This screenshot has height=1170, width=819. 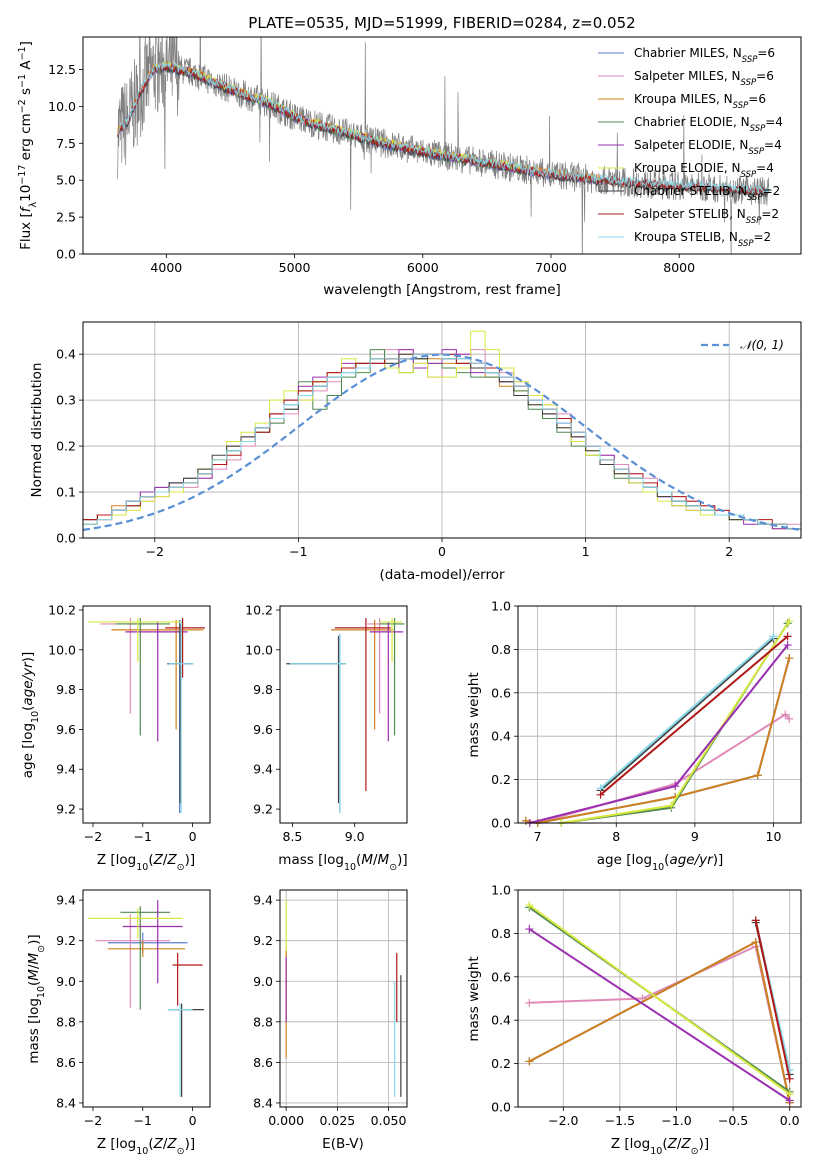 I want to click on mass_weight_vs_age-axes: 7 8 9 10 0.0 0.2 0.4 0.6 0.8 1.0, so click(x=646, y=721).